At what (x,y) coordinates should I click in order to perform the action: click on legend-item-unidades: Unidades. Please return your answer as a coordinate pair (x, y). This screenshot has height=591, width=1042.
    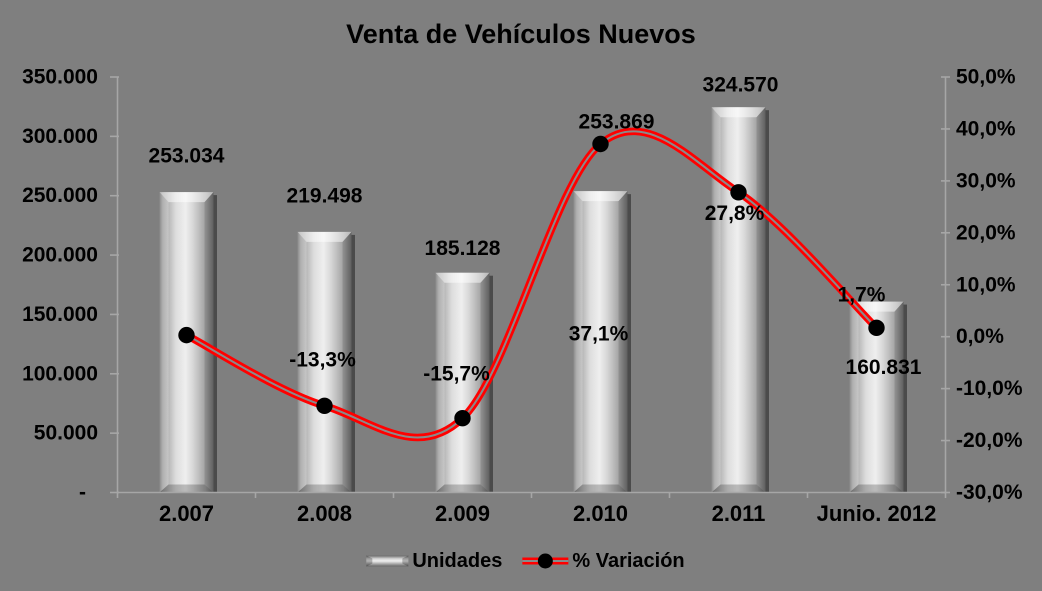
    Looking at the image, I should click on (433, 561).